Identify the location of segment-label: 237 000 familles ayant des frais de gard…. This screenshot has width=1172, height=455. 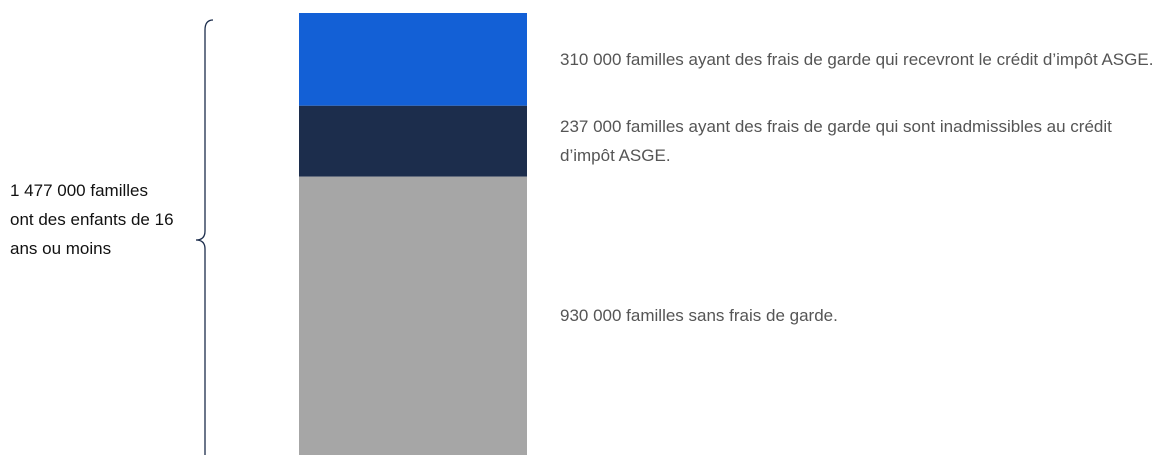
(836, 141).